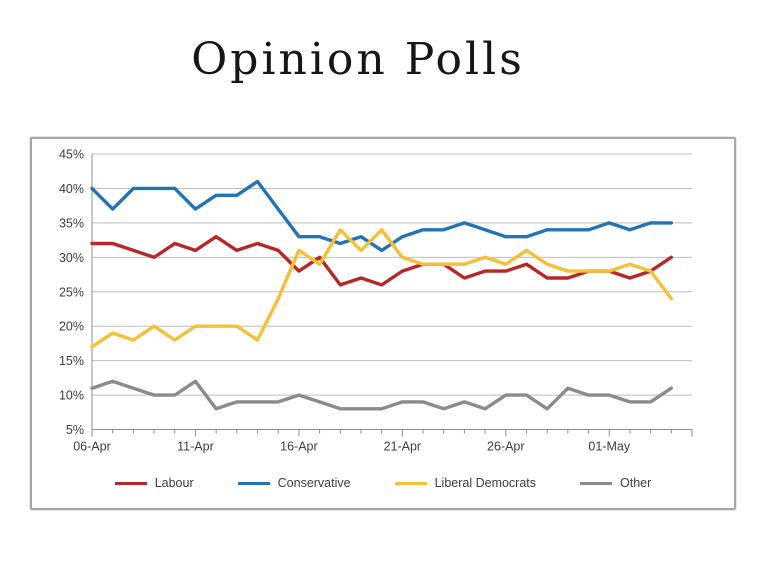 The width and height of the screenshot is (768, 576). I want to click on x-axis-tick-label: 06-Apr, so click(92, 447).